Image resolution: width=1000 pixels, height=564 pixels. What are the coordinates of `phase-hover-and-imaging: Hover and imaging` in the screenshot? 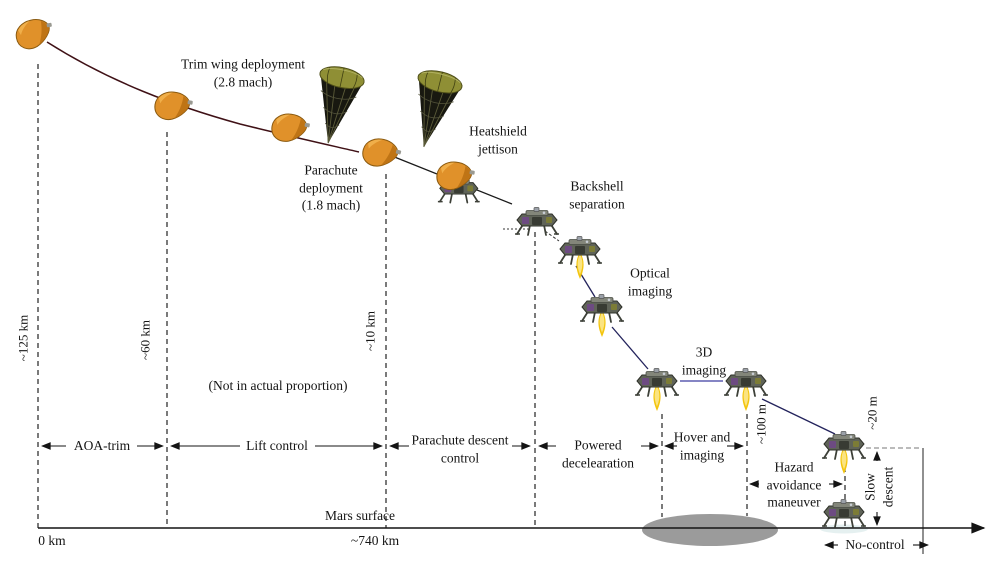 It's located at (702, 445).